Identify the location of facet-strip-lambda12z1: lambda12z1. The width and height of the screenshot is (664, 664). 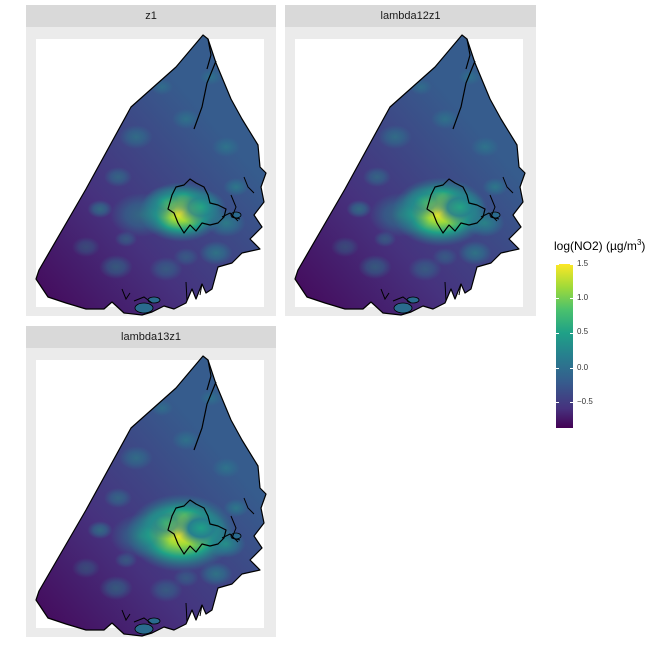
(410, 16).